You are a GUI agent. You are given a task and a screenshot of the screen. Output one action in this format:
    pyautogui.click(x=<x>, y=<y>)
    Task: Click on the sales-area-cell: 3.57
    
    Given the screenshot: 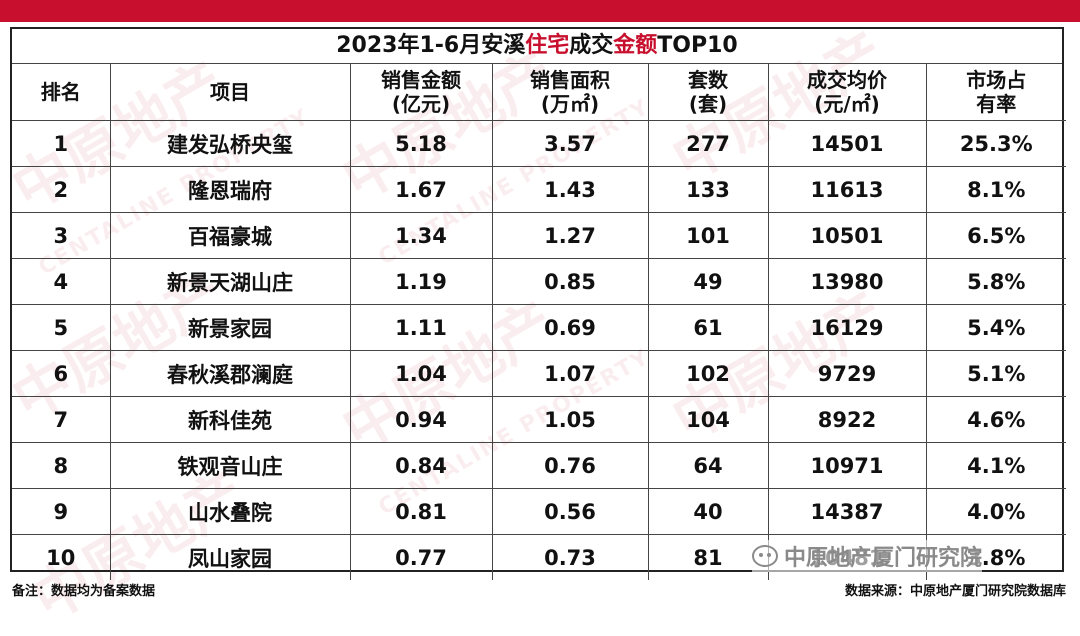 What is the action you would take?
    pyautogui.click(x=570, y=143)
    